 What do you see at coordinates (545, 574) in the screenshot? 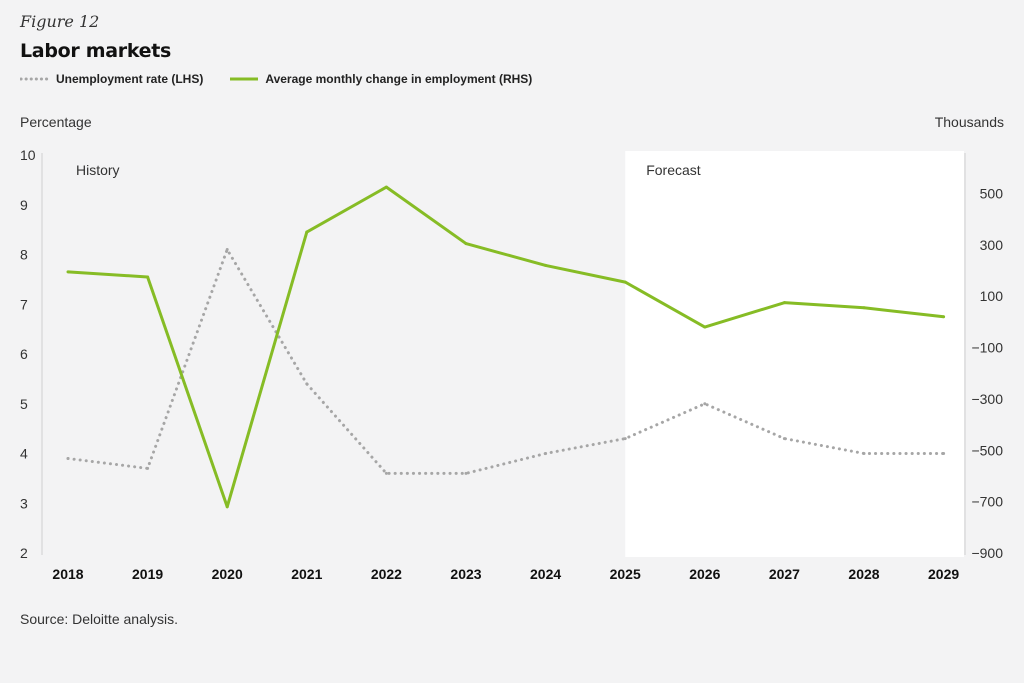
I see `x-tick-label: 2024` at bounding box center [545, 574].